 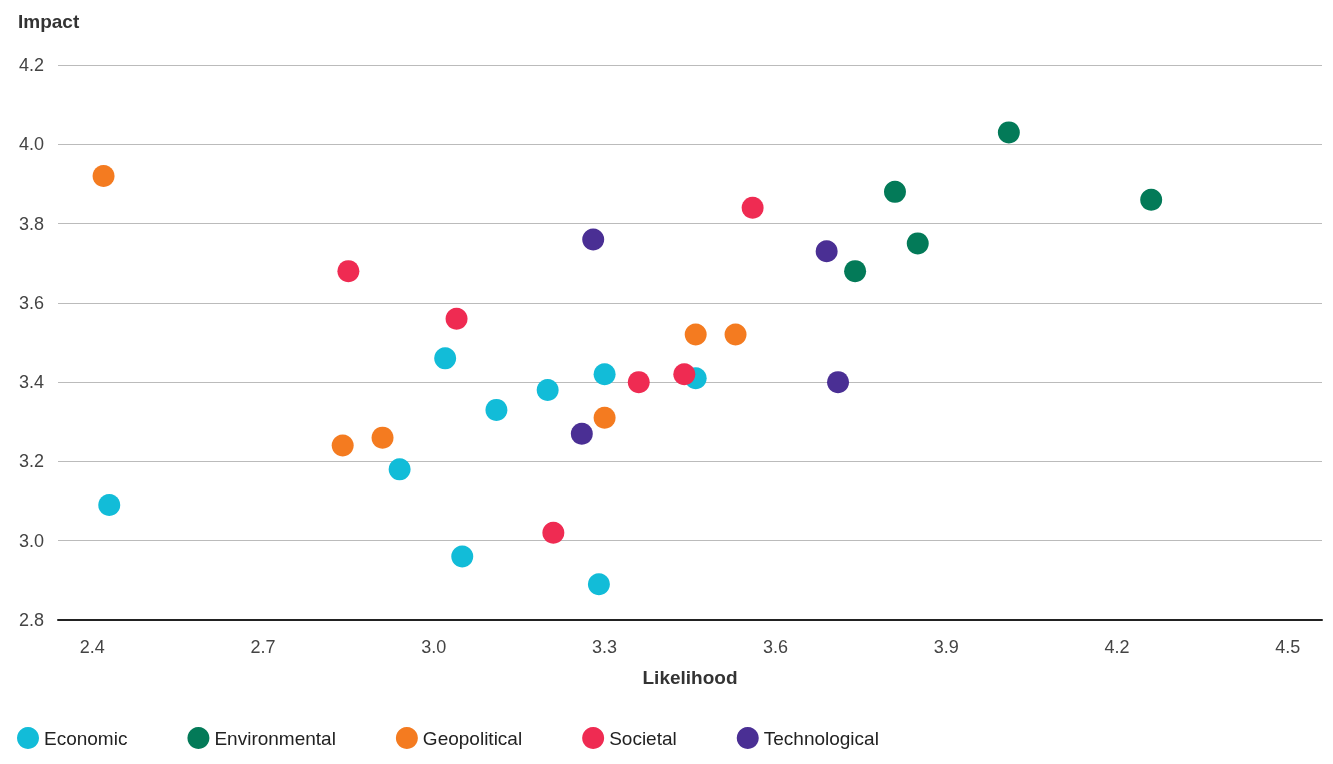 I want to click on y-tick-label: 3.4, so click(x=31, y=382).